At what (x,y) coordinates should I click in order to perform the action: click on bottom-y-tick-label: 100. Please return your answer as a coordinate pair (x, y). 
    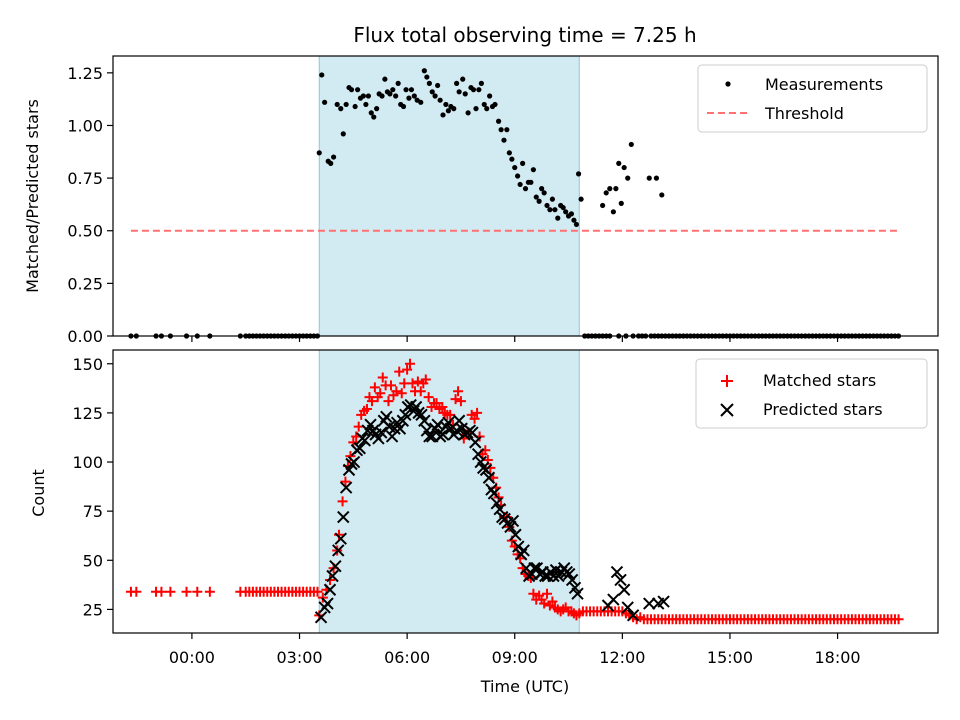
    Looking at the image, I should click on (87, 462).